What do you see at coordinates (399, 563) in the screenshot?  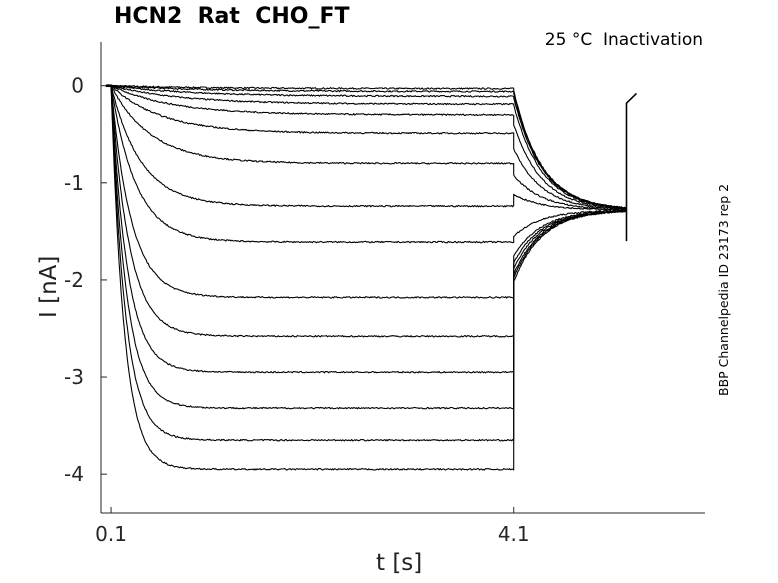 I see `x-axis-label: t [s]` at bounding box center [399, 563].